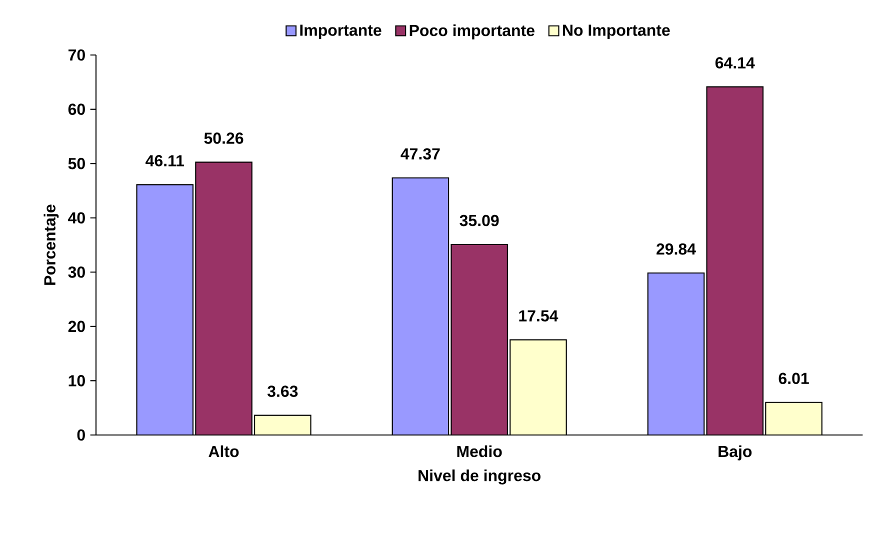  Describe the element at coordinates (472, 32) in the screenshot. I see `legend-label: Poco importante` at that location.